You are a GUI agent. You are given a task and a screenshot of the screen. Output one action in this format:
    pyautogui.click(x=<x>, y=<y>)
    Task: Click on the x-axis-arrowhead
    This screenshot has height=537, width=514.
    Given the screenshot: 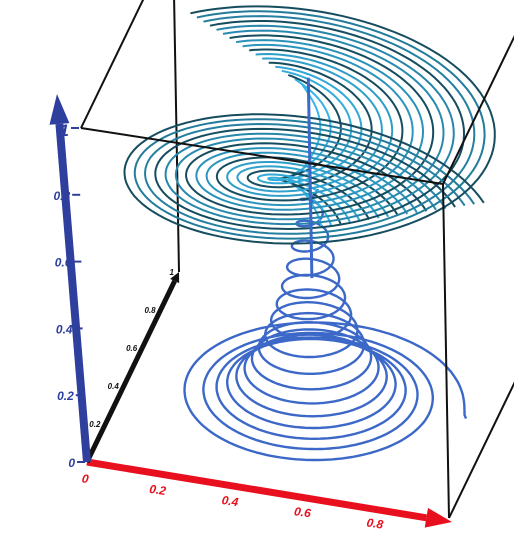 What is the action you would take?
    pyautogui.click(x=438, y=517)
    